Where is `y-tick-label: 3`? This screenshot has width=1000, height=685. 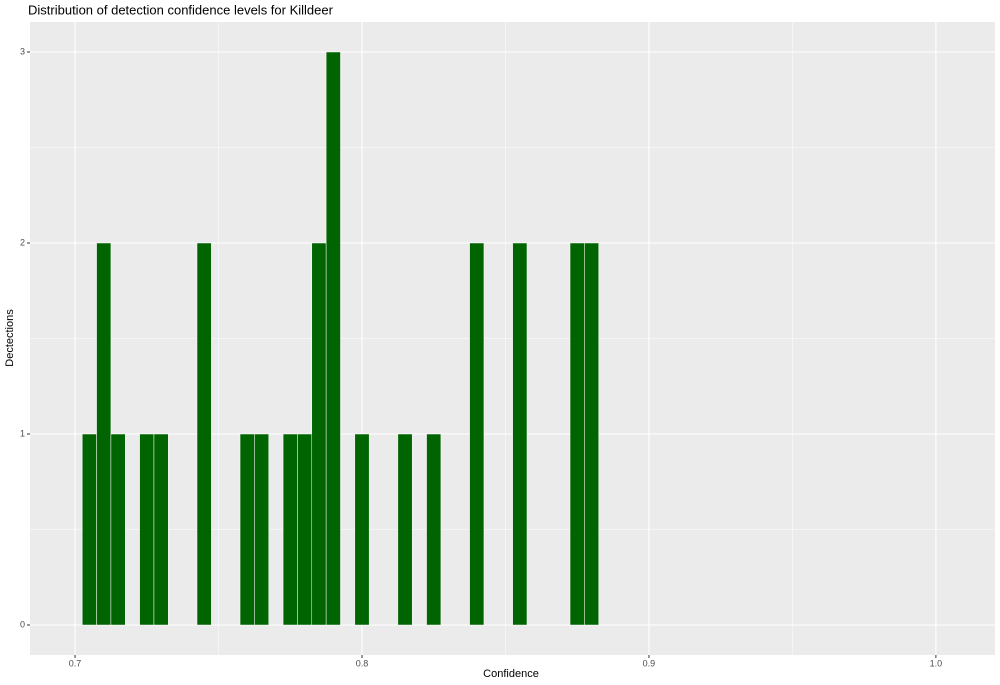 y-tick-label: 3 is located at coordinates (22, 51).